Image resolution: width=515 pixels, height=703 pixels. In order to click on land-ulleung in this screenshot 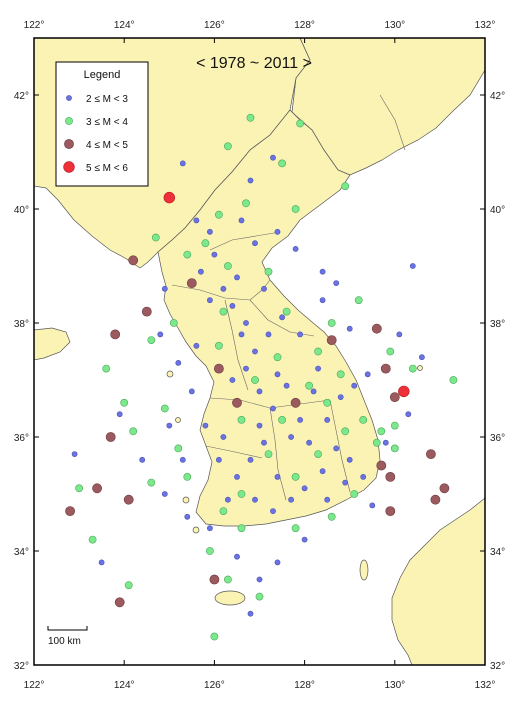, I will do `click(420, 368)`.